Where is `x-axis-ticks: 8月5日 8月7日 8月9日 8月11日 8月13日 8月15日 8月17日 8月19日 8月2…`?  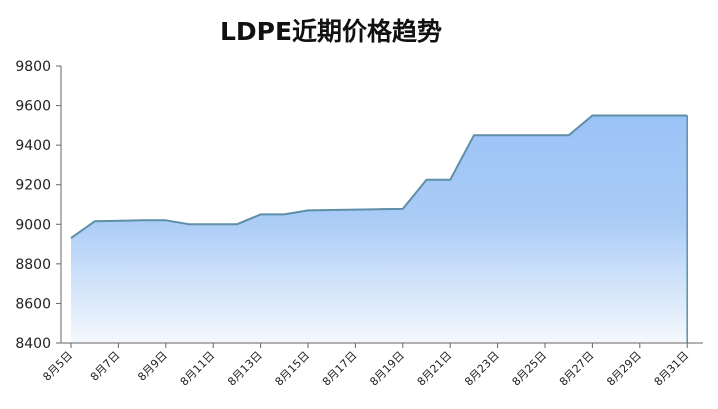 x-axis-ticks: 8月5日 8月7日 8月9日 8月11日 8月13日 8月15日 8月17日 8月19日 8月2… is located at coordinates (365, 366).